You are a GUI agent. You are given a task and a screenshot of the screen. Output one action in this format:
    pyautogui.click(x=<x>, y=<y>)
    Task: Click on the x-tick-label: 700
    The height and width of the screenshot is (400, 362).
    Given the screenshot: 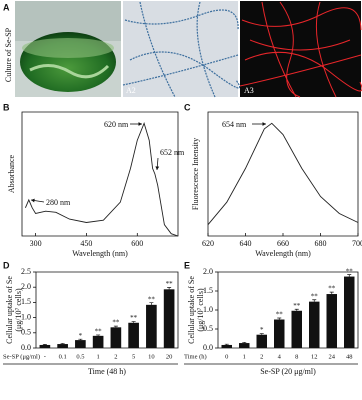 What is the action you would take?
    pyautogui.click(x=357, y=243)
    